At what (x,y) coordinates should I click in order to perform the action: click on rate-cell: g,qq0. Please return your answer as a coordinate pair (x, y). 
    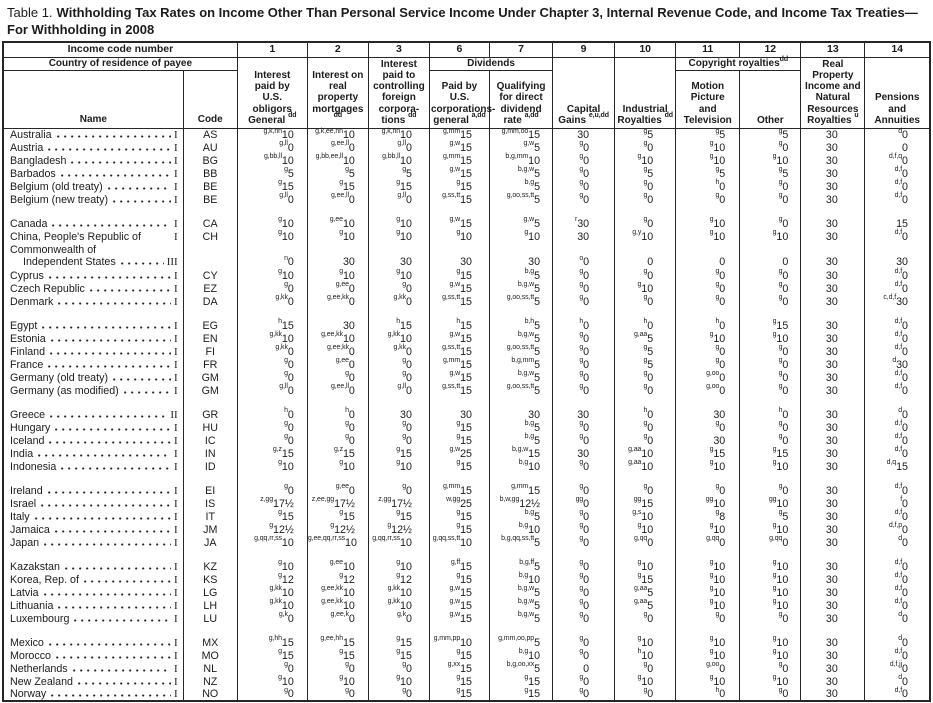
    Looking at the image, I should click on (645, 542).